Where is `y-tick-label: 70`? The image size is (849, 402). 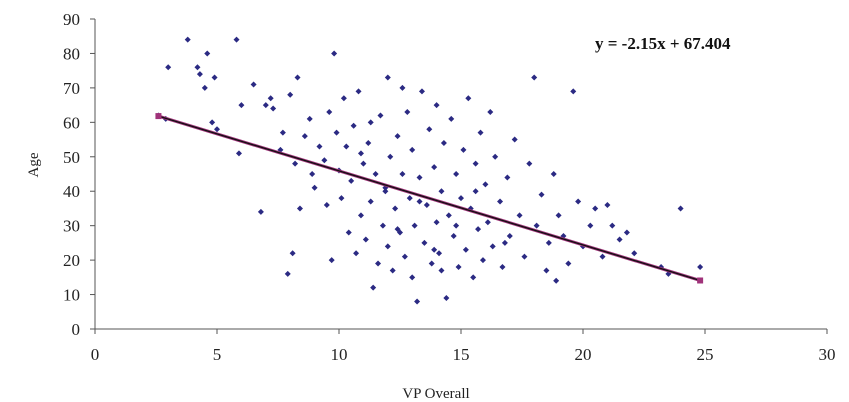 y-tick-label: 70 is located at coordinates (71, 88).